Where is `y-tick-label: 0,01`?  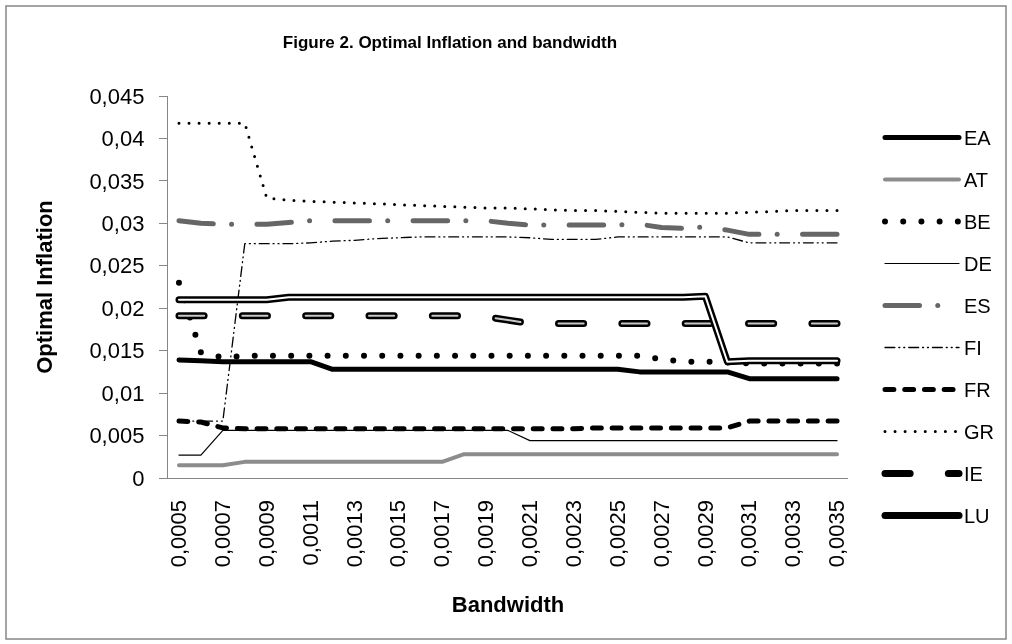 y-tick-label: 0,01 is located at coordinates (123, 393).